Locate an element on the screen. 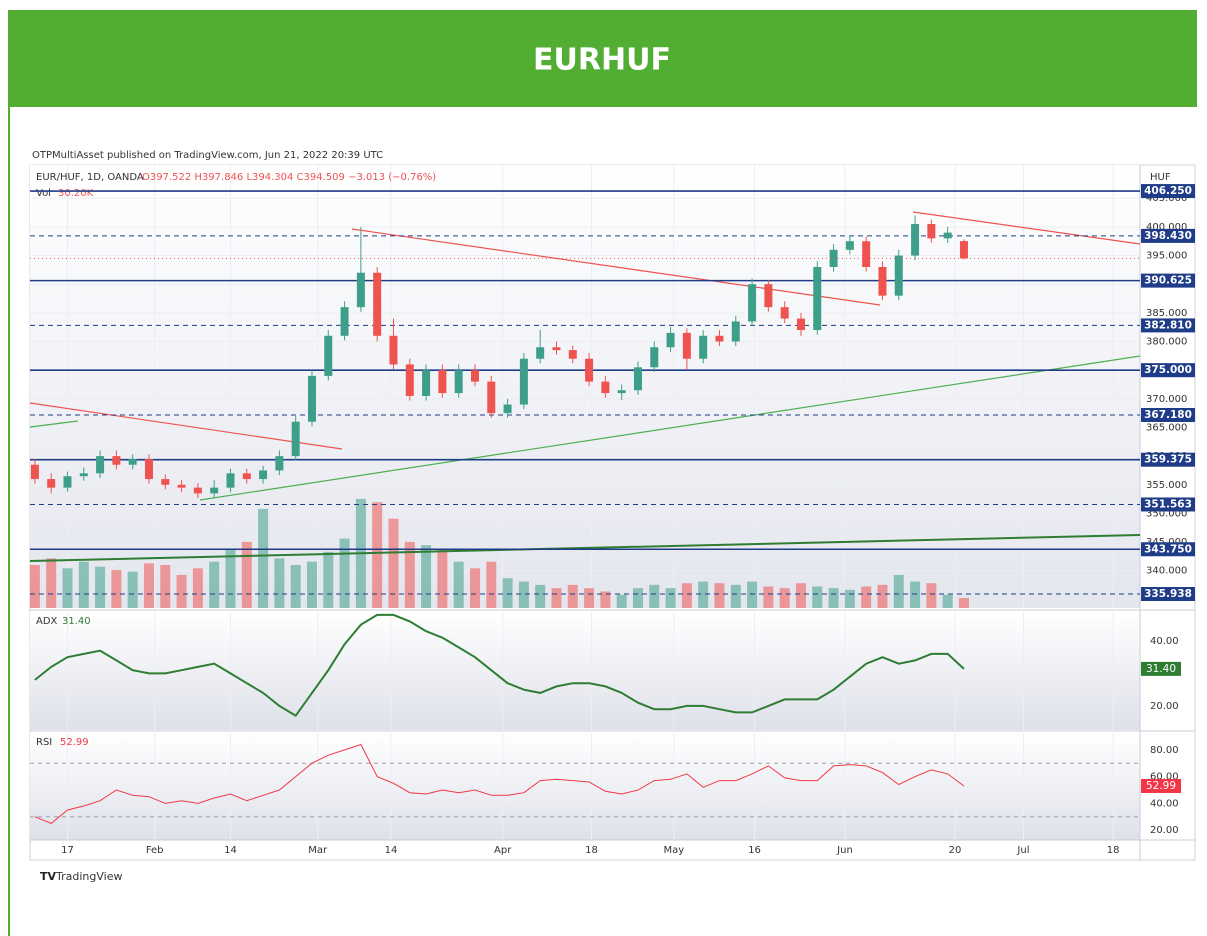  indicator-tick-label: 40.00 is located at coordinates (1164, 641).